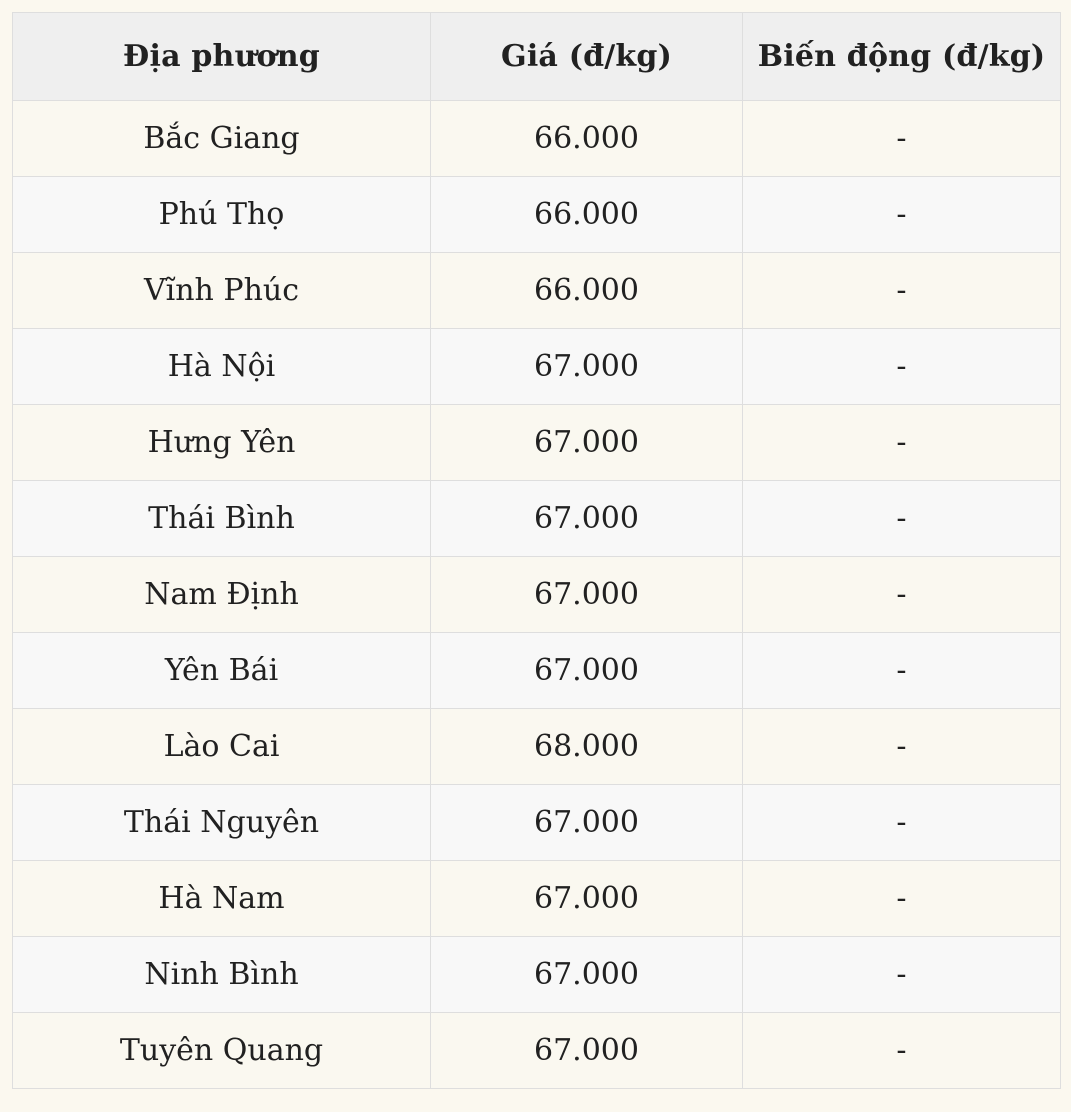 This screenshot has height=1112, width=1071. I want to click on table-row: Lào Cai 68.000 -, so click(536, 746).